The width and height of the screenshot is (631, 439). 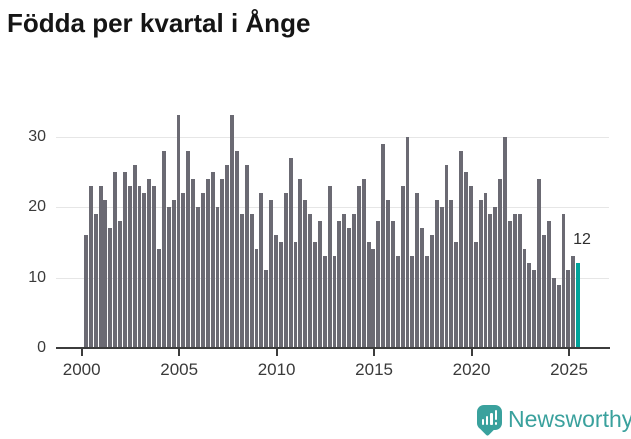 I want to click on y-tick-label: 10, so click(x=37, y=277).